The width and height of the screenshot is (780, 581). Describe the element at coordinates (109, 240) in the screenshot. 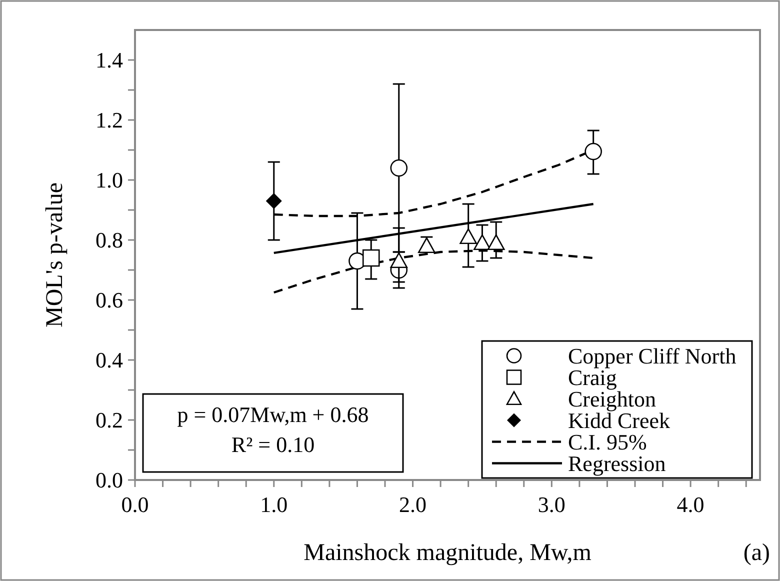

I see `y-tick-label: 0.8` at that location.